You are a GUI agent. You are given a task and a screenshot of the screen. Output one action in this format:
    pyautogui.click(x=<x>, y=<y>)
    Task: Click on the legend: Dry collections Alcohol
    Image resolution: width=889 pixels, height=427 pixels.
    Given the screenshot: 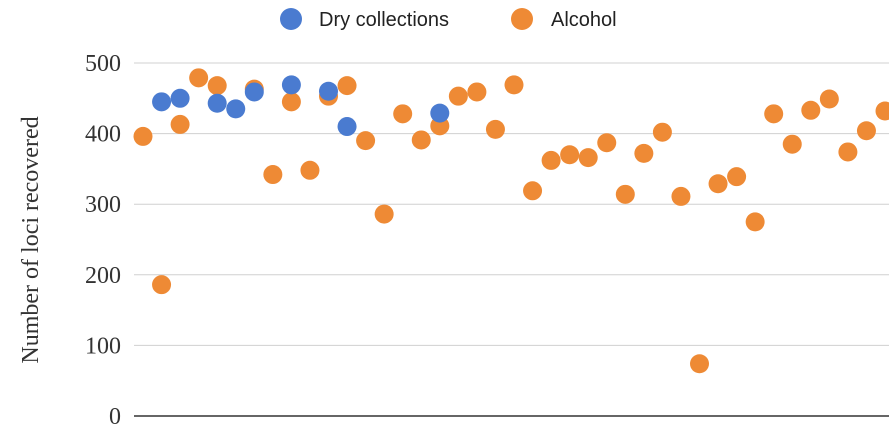 What is the action you would take?
    pyautogui.click(x=448, y=19)
    